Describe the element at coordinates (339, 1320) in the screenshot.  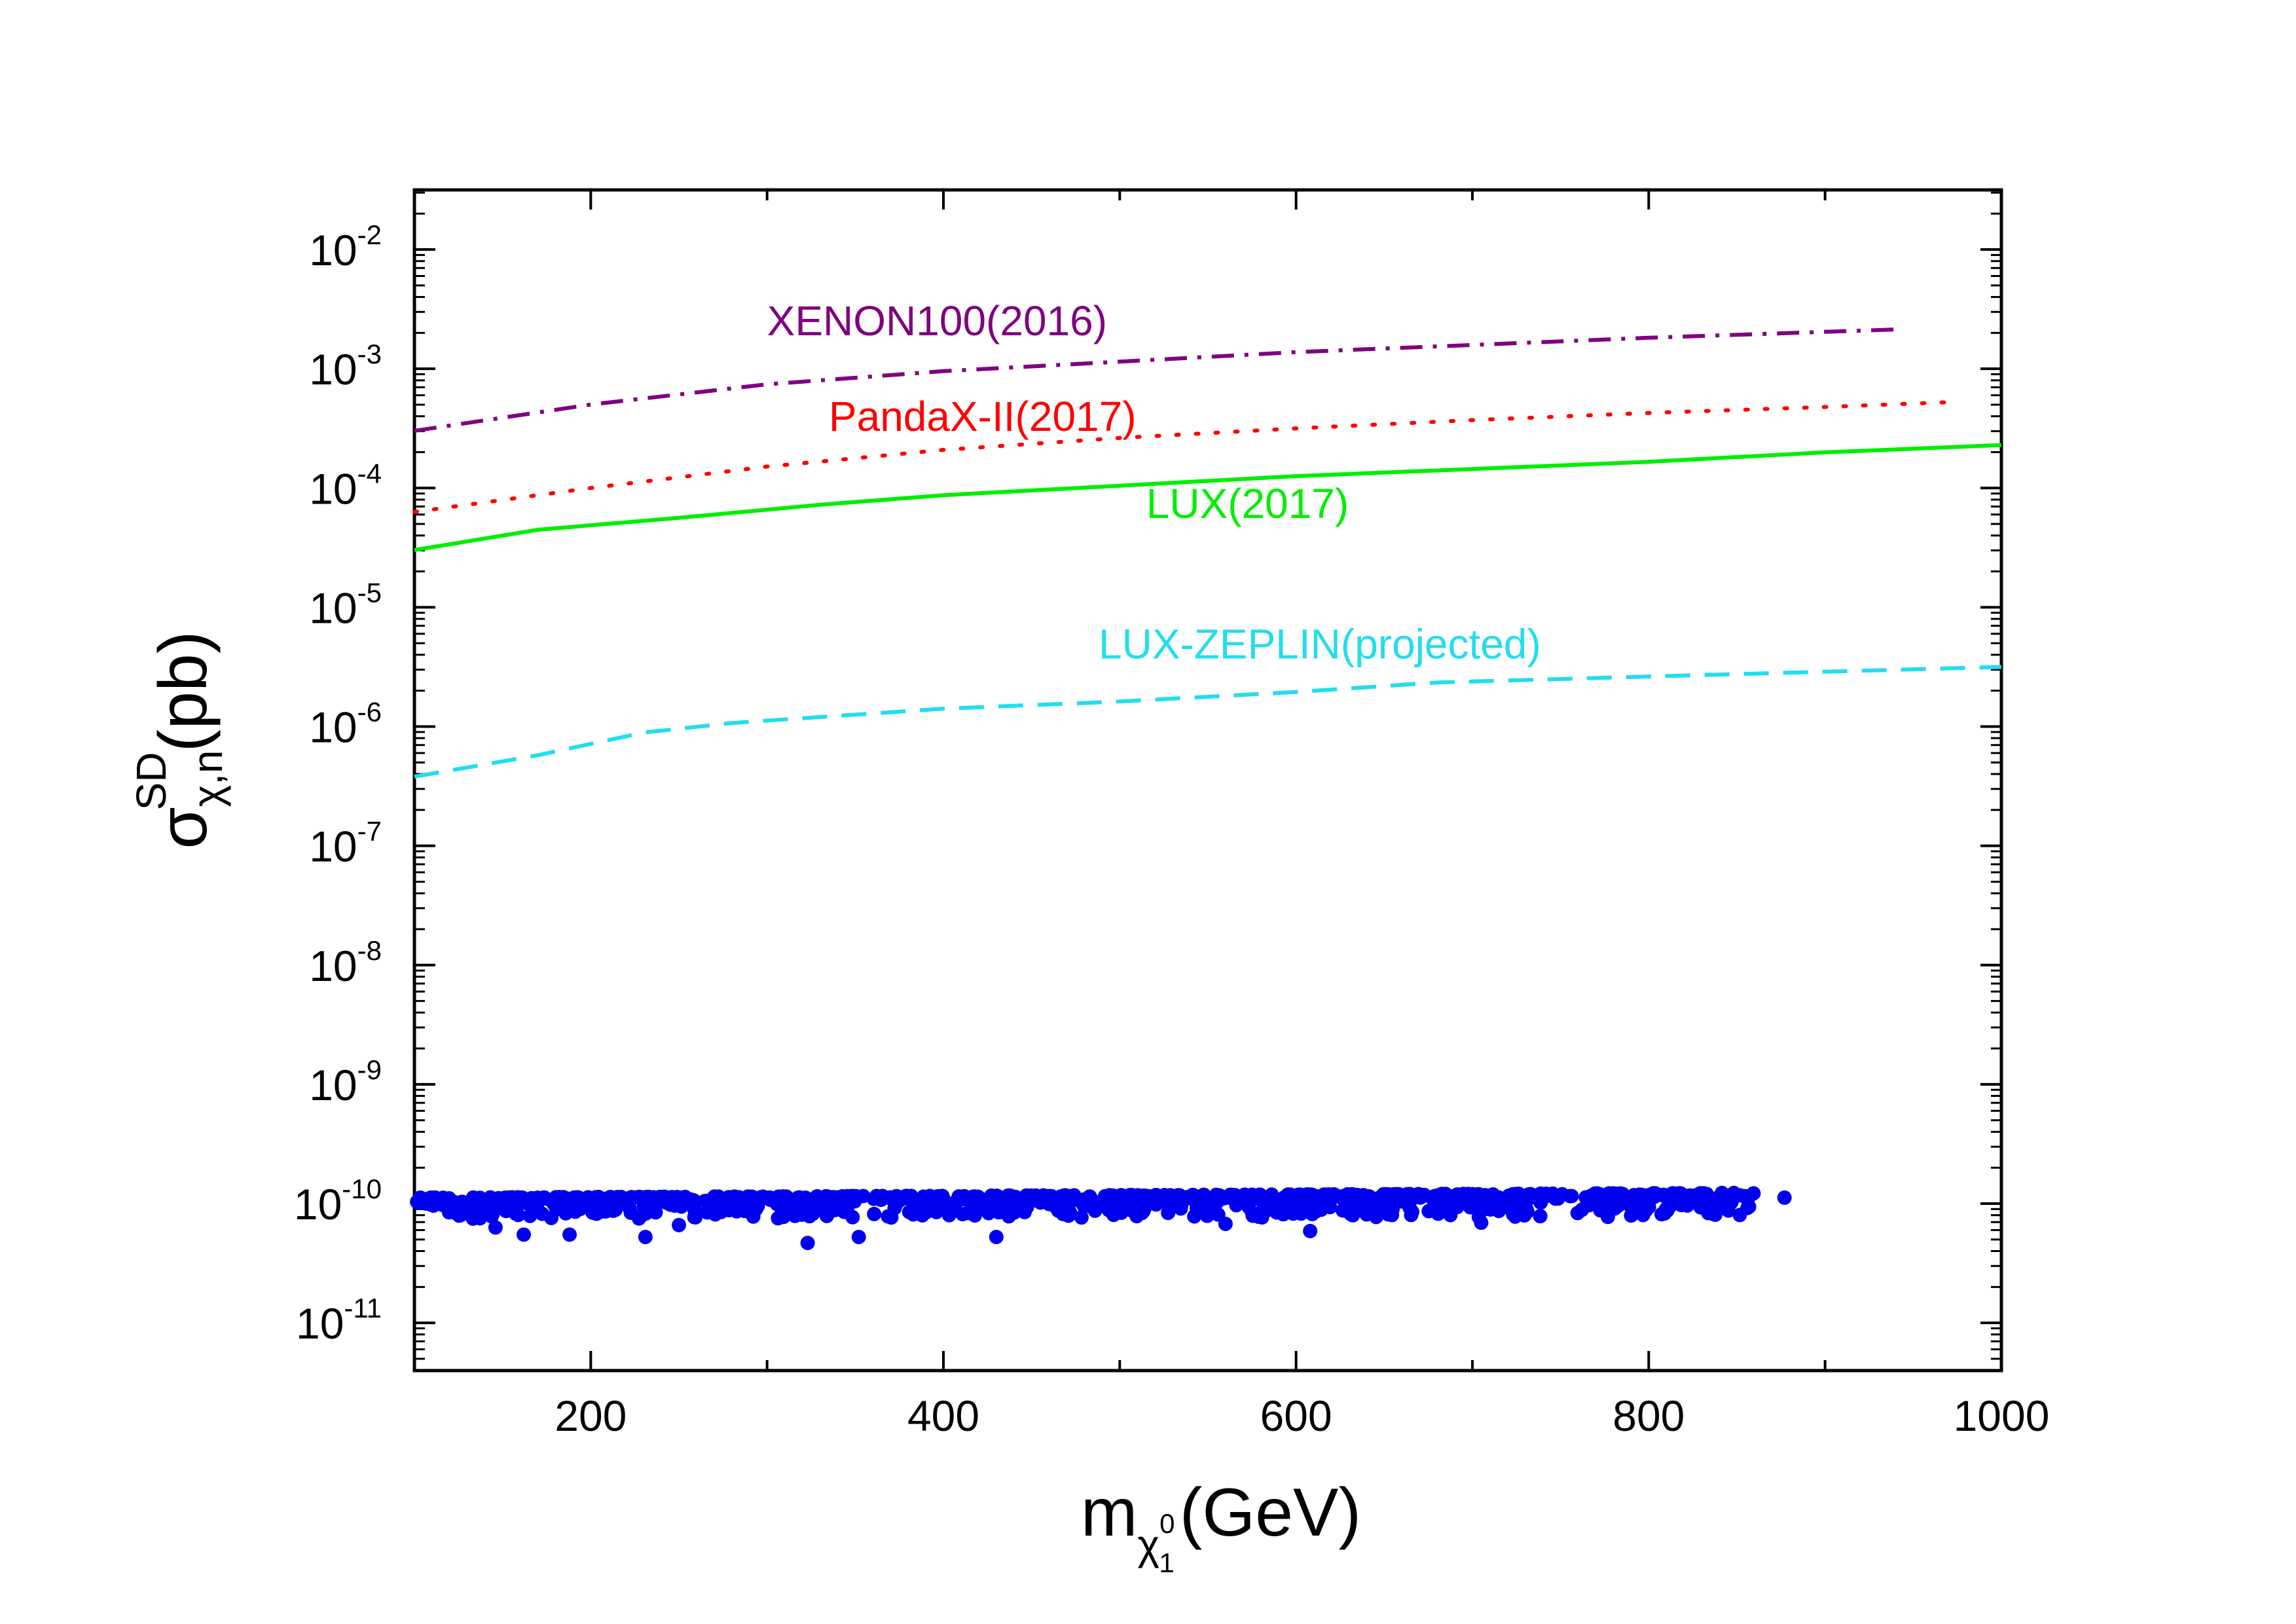
I see `y-tick-label: 10⁻¹¹` at that location.